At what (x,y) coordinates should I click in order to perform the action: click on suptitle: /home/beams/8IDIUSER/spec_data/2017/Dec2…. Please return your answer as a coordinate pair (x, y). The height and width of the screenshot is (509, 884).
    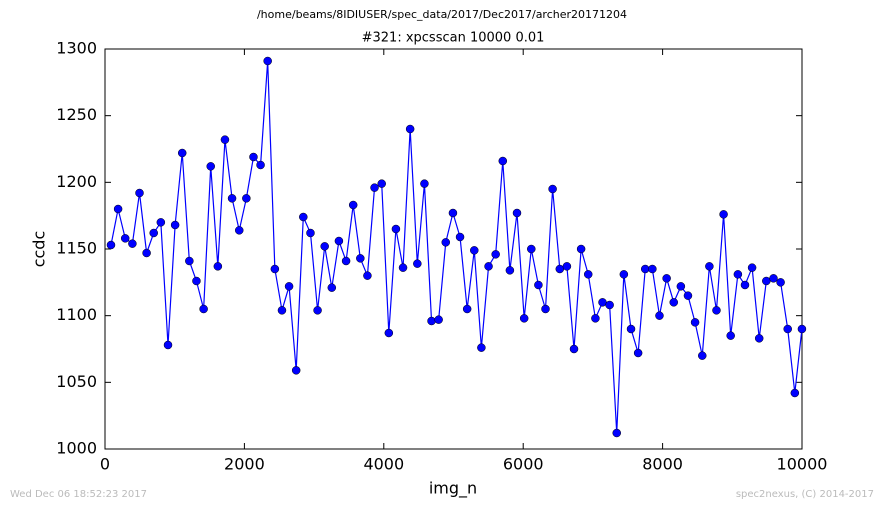
    Looking at the image, I should click on (442, 14).